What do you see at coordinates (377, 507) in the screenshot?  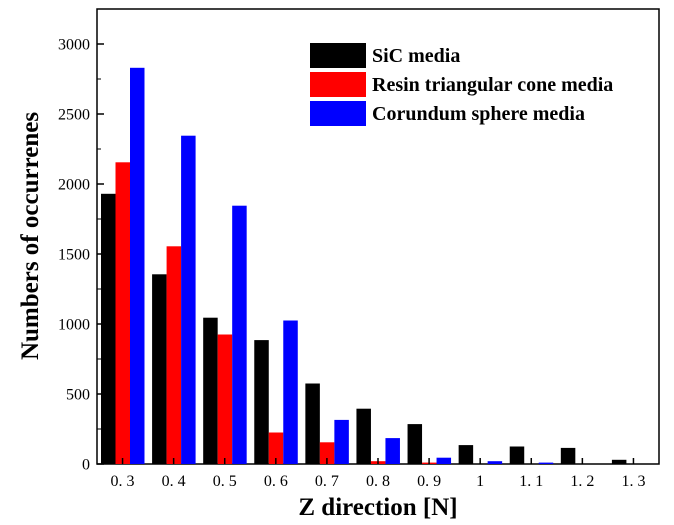 I see `x-axis-title: Z direction [N]` at bounding box center [377, 507].